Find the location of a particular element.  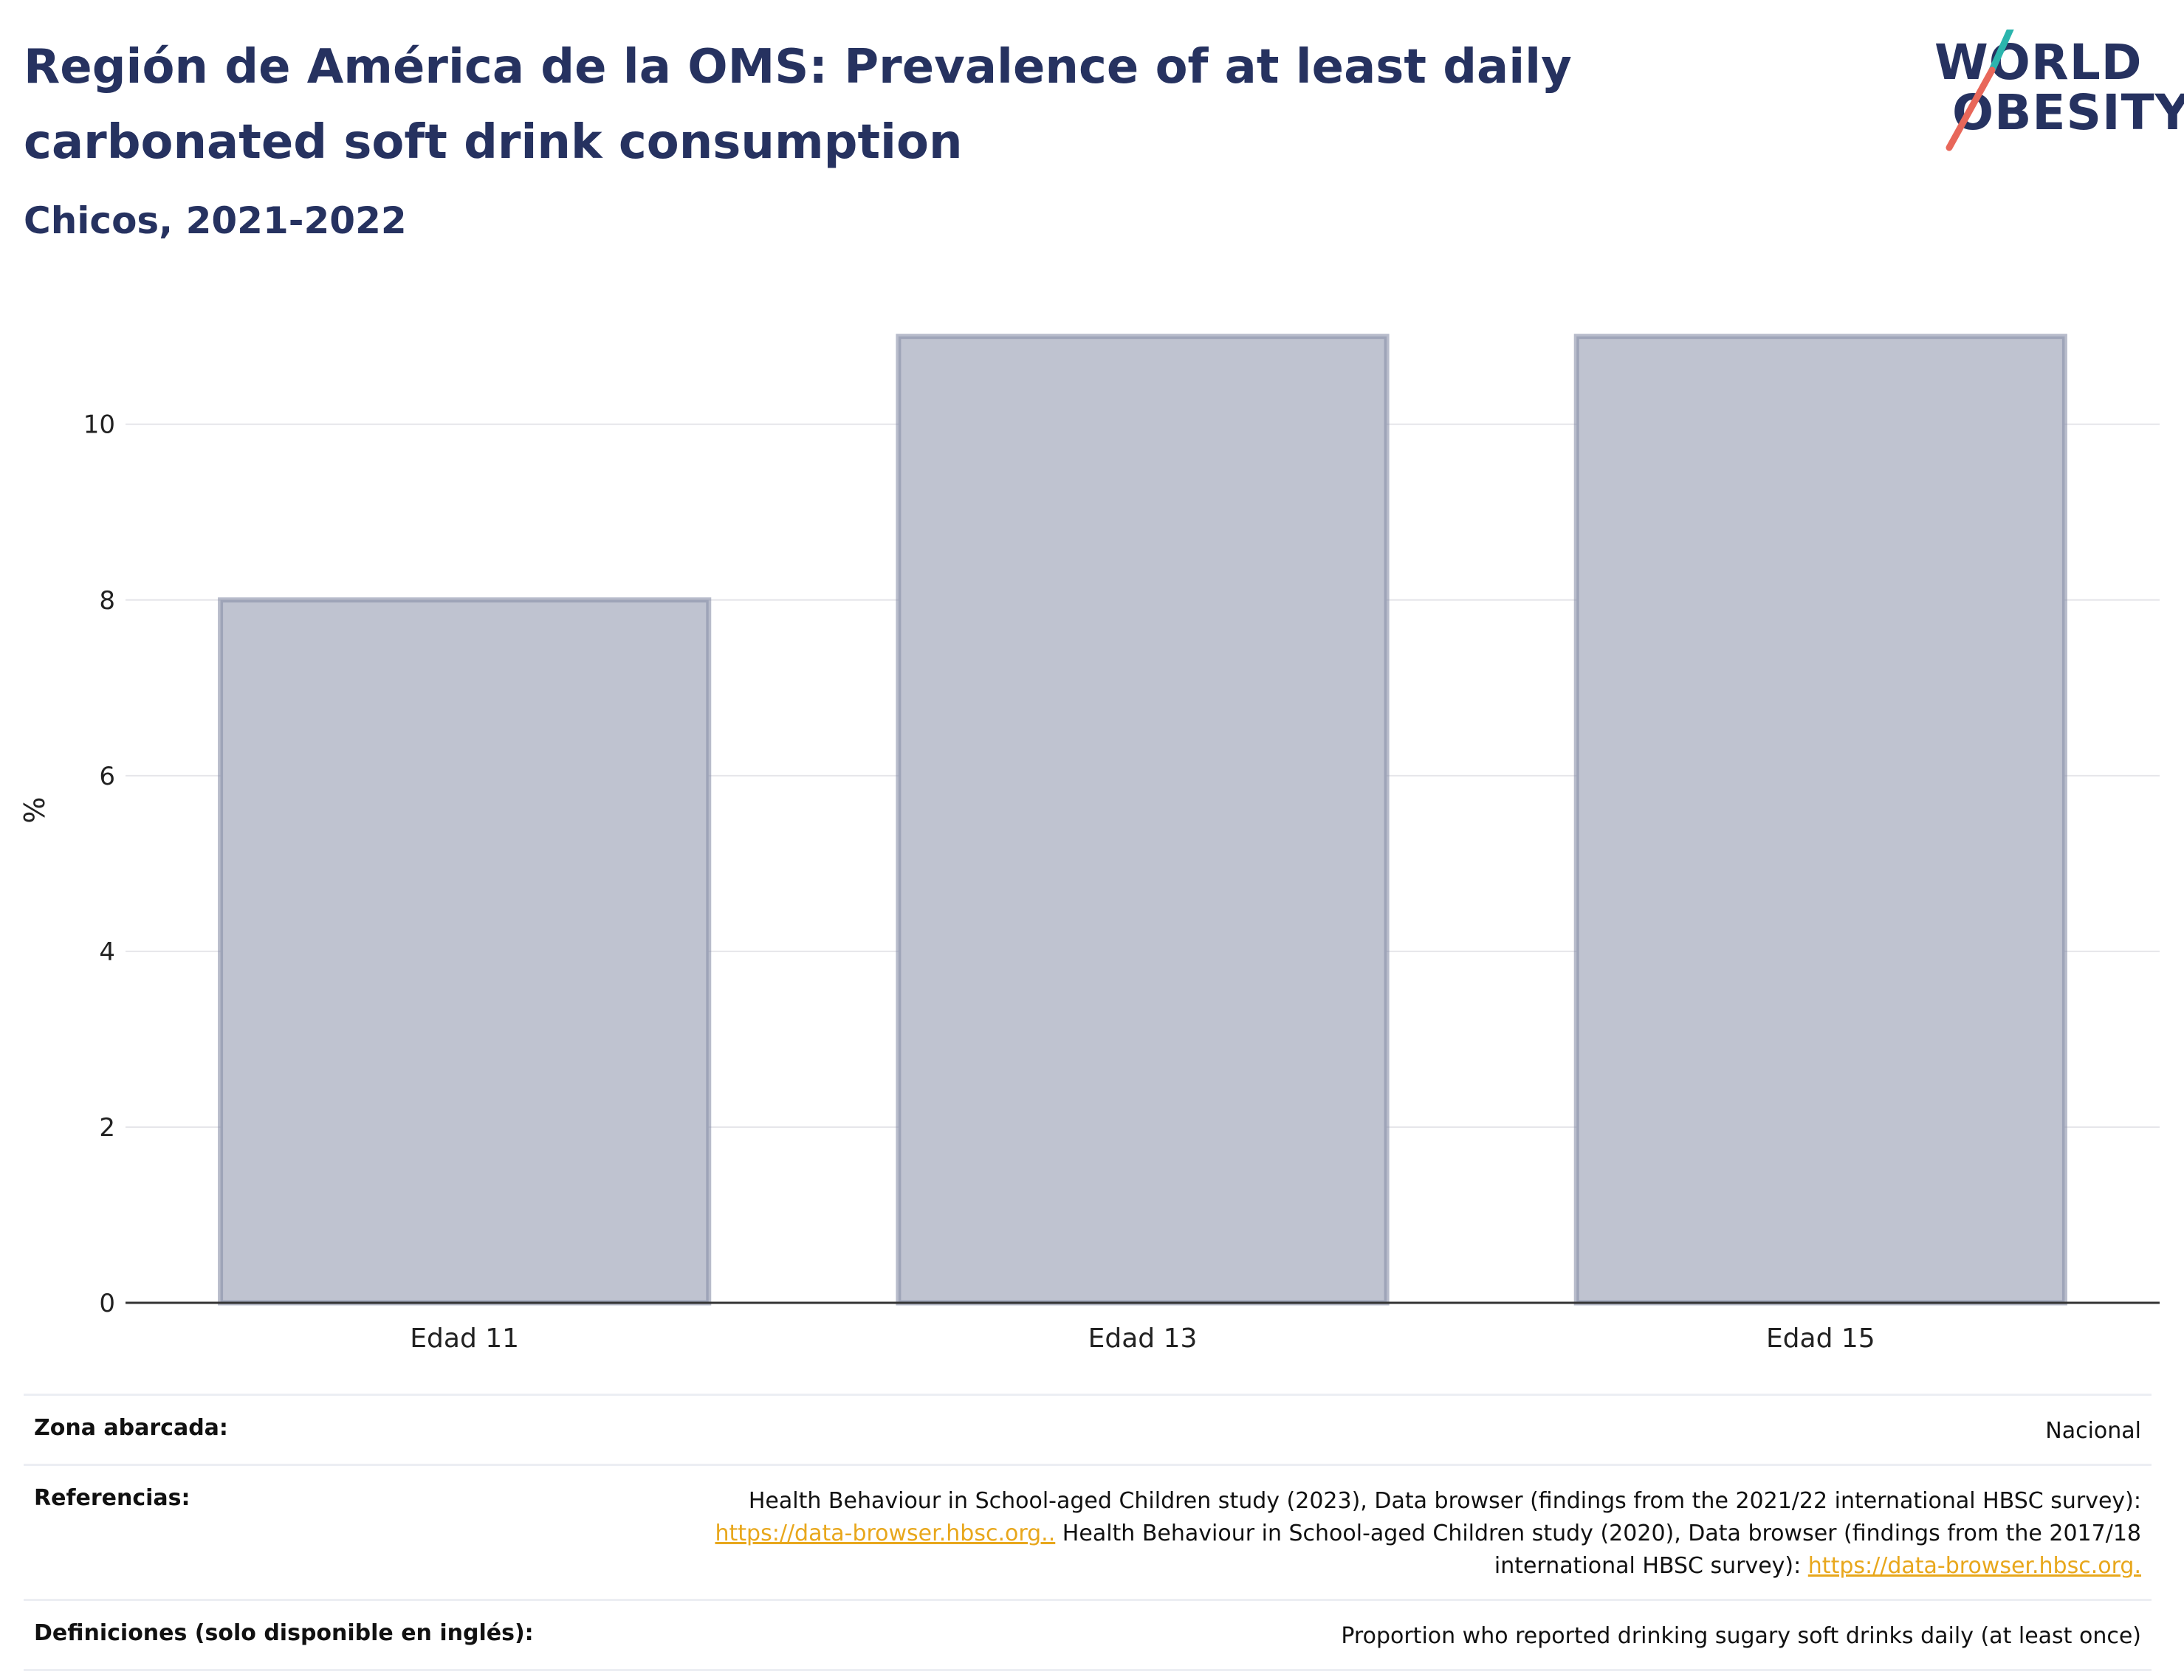

y-tick-label: 6 is located at coordinates (107, 776).